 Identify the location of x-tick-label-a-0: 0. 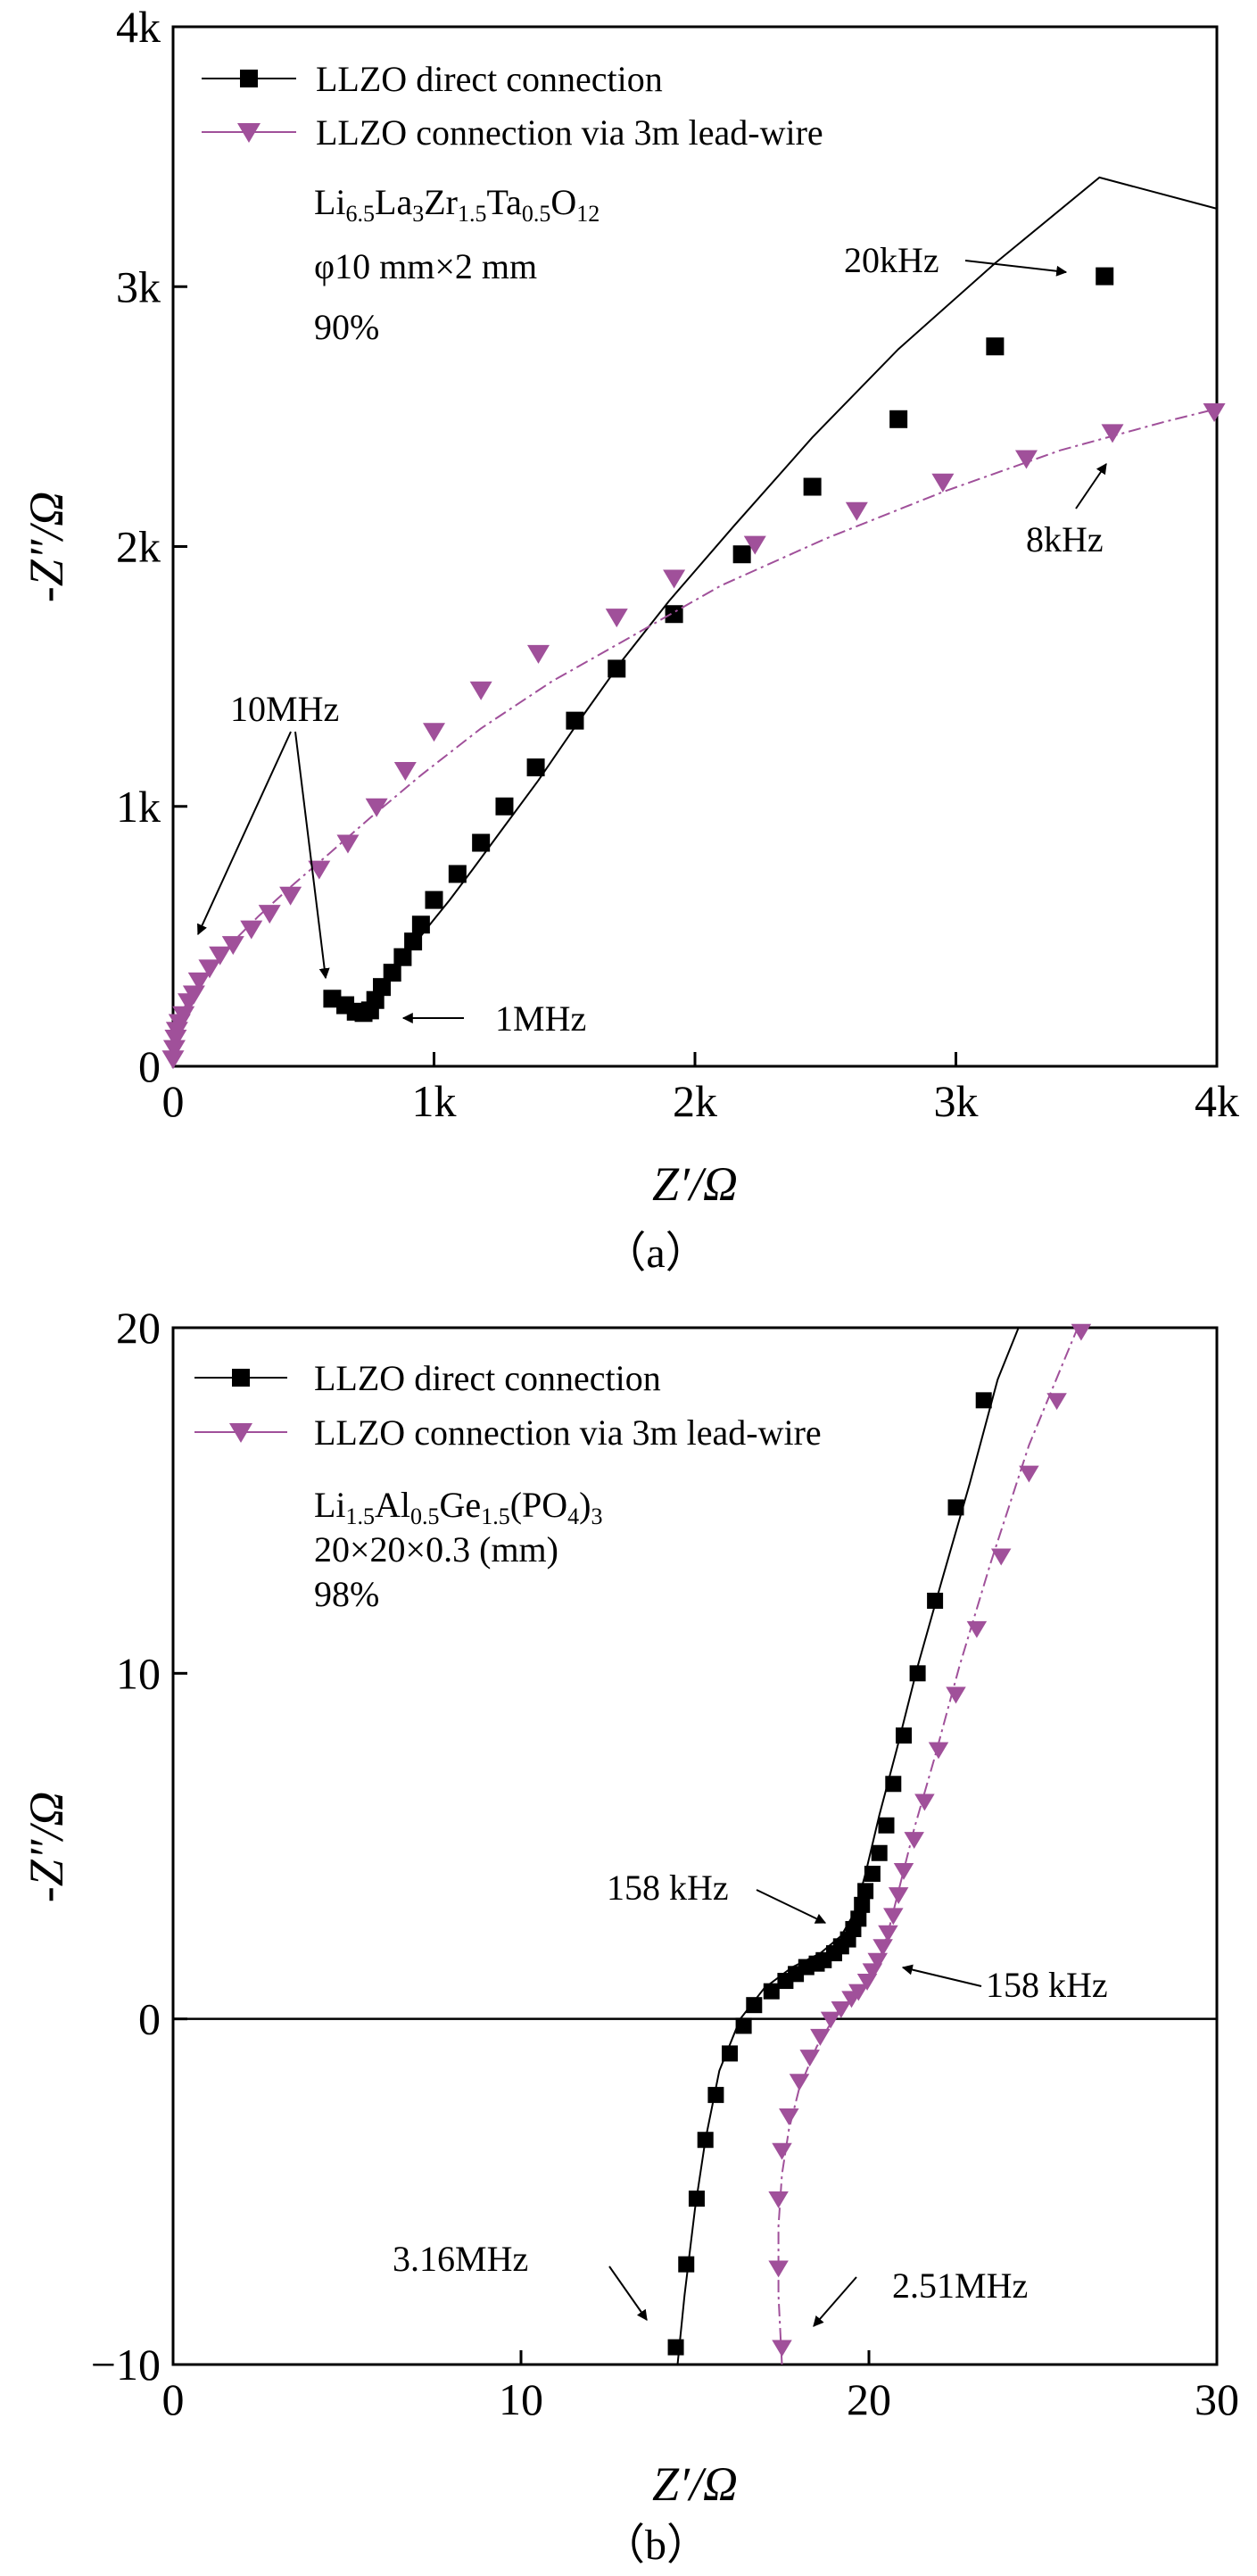
(173, 1101).